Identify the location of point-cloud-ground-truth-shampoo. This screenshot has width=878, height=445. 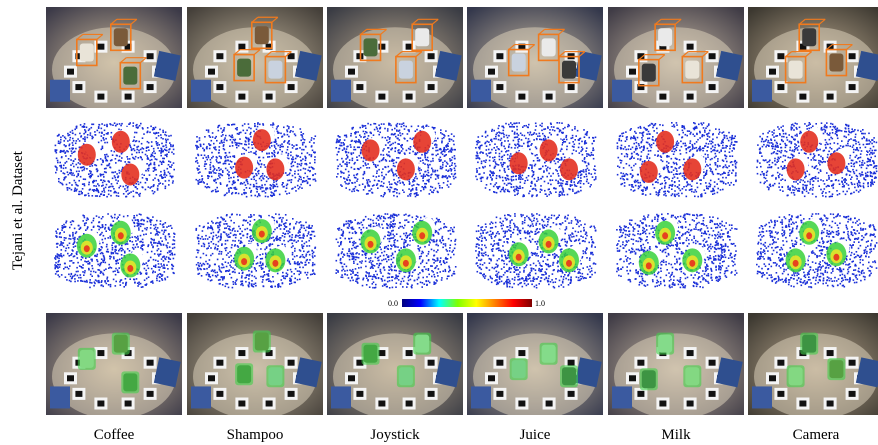
(255, 159).